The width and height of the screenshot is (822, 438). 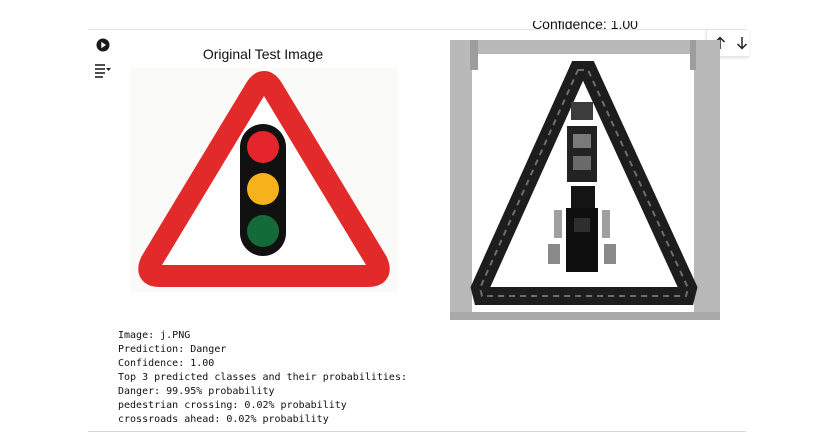 I want to click on output-class-2: pedestrian crossing: 0.02% probability, so click(x=232, y=405).